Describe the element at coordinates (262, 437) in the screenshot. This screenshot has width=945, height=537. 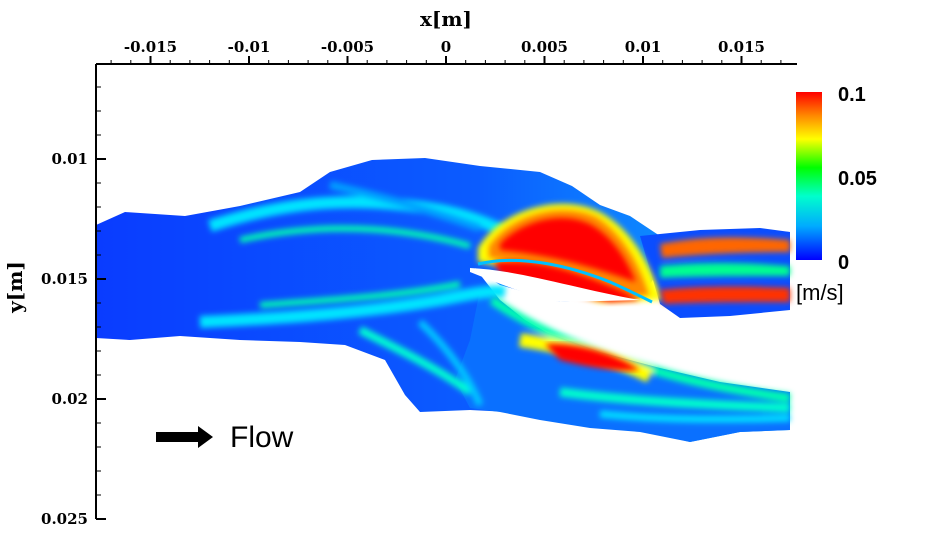
I see `flow-label: Flow` at that location.